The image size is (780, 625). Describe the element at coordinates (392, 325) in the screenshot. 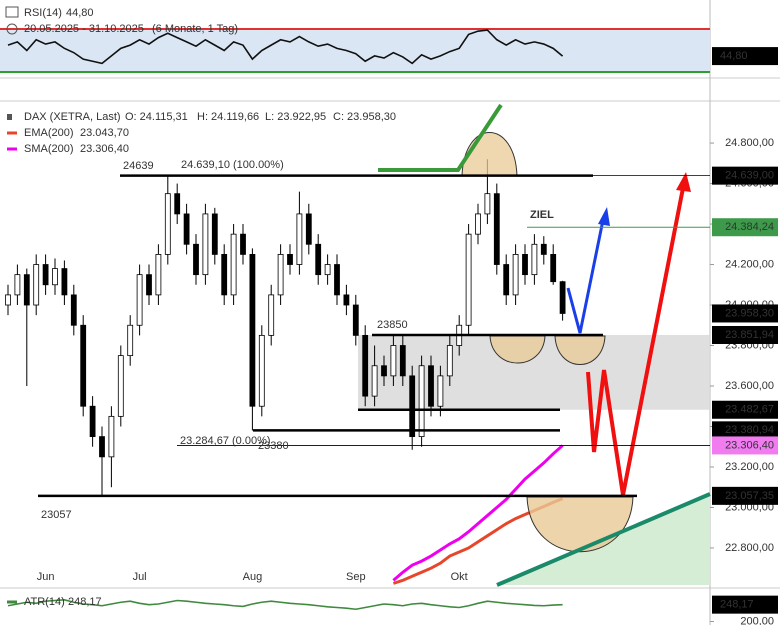

I see `annotation: 23850` at that location.